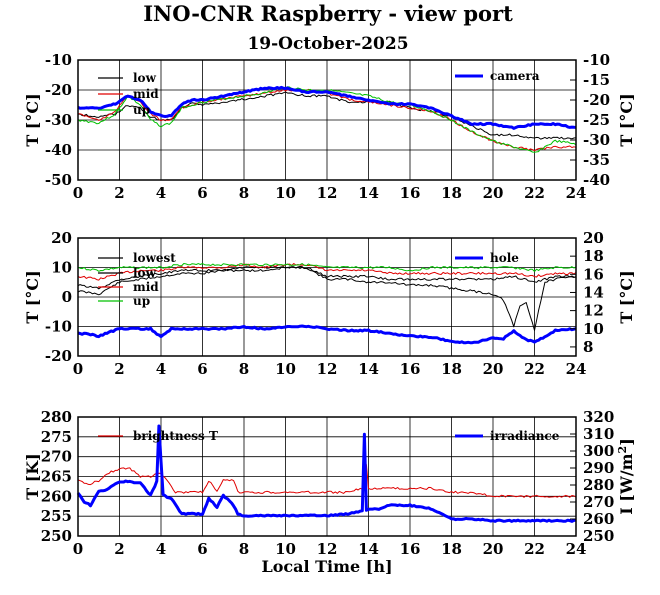 Image resolution: width=660 pixels, height=595 pixels. What do you see at coordinates (67, 297) in the screenshot?
I see `y-tick-label: 0` at bounding box center [67, 297].